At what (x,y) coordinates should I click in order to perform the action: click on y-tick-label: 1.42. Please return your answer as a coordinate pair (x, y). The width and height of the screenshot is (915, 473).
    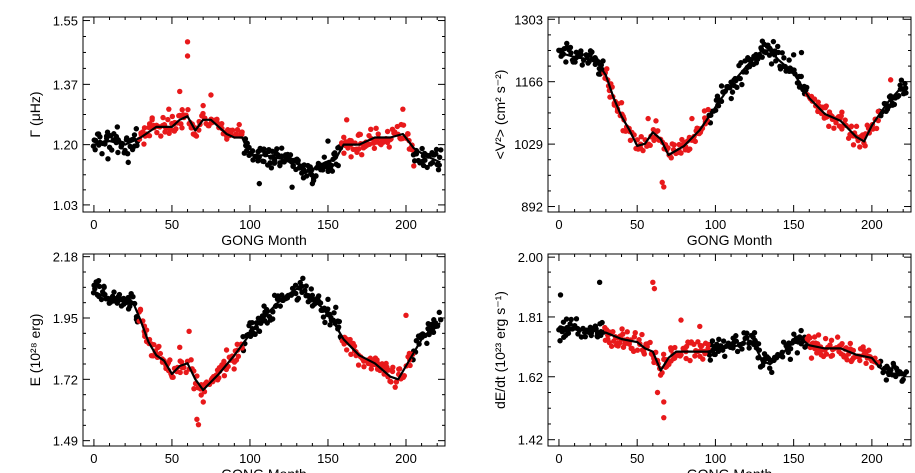
    Looking at the image, I should click on (530, 440).